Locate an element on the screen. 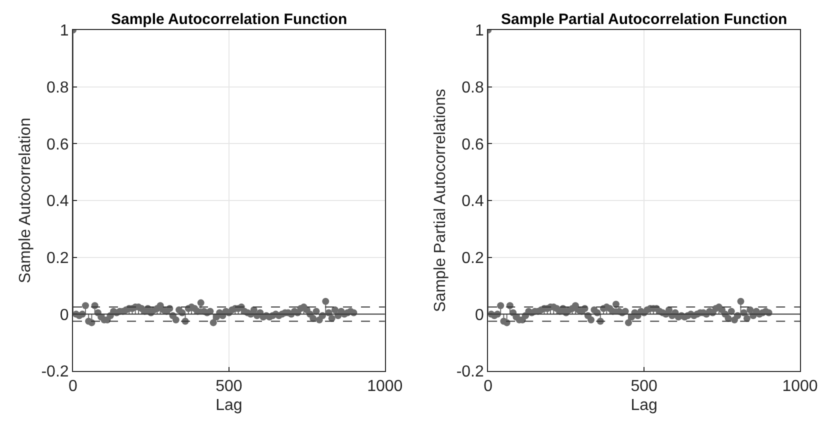  chart-title: Sample Autocorrelation Function is located at coordinates (229, 19).